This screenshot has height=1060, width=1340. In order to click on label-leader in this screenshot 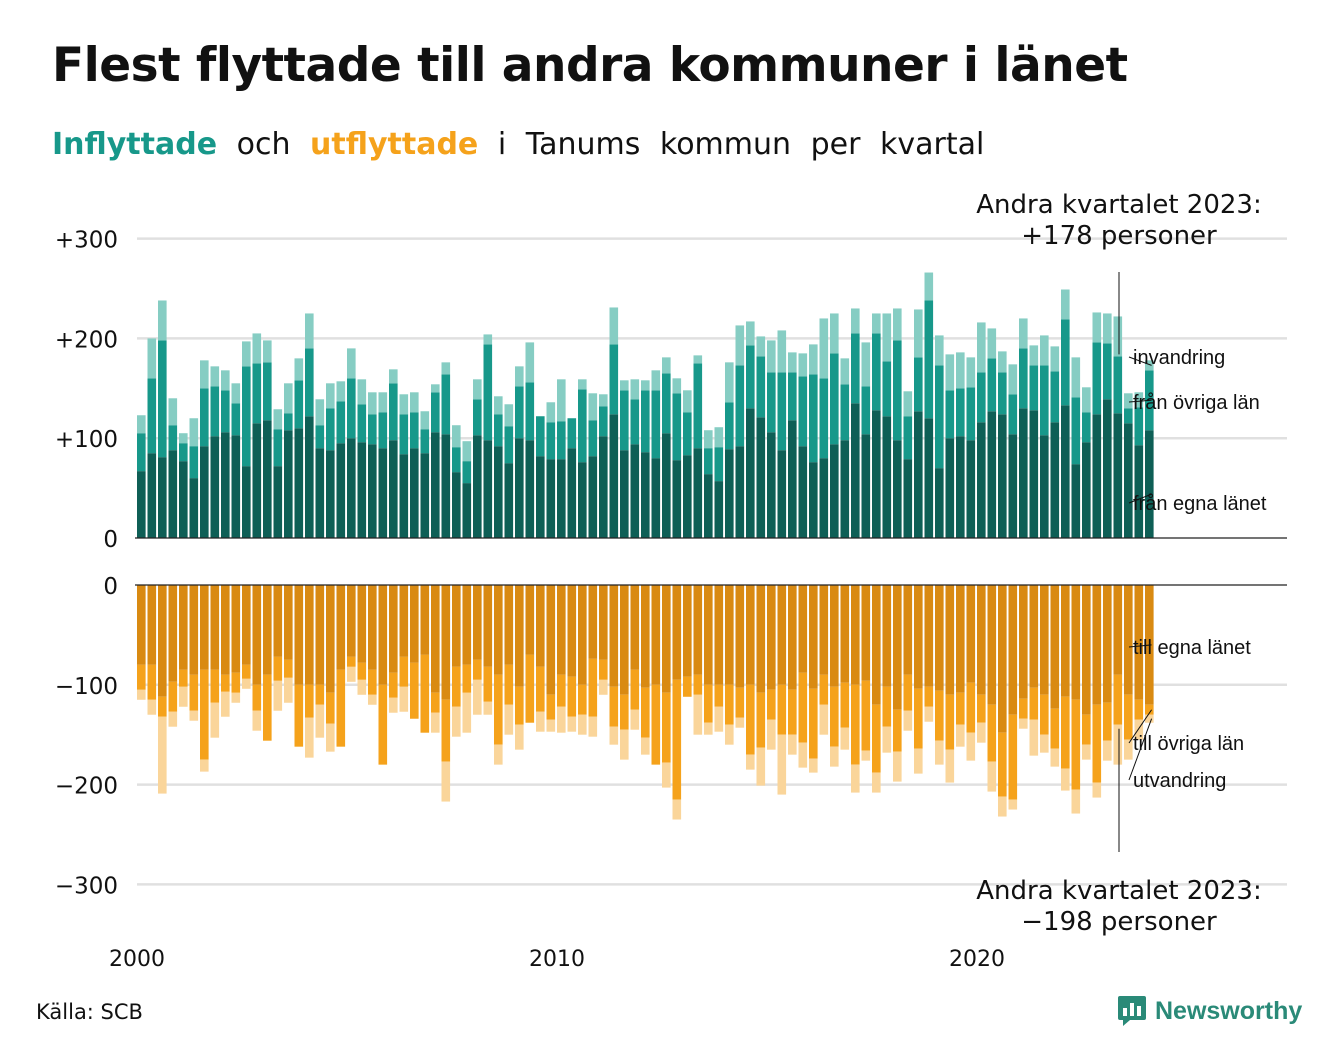, I will do `click(1140, 726)`.